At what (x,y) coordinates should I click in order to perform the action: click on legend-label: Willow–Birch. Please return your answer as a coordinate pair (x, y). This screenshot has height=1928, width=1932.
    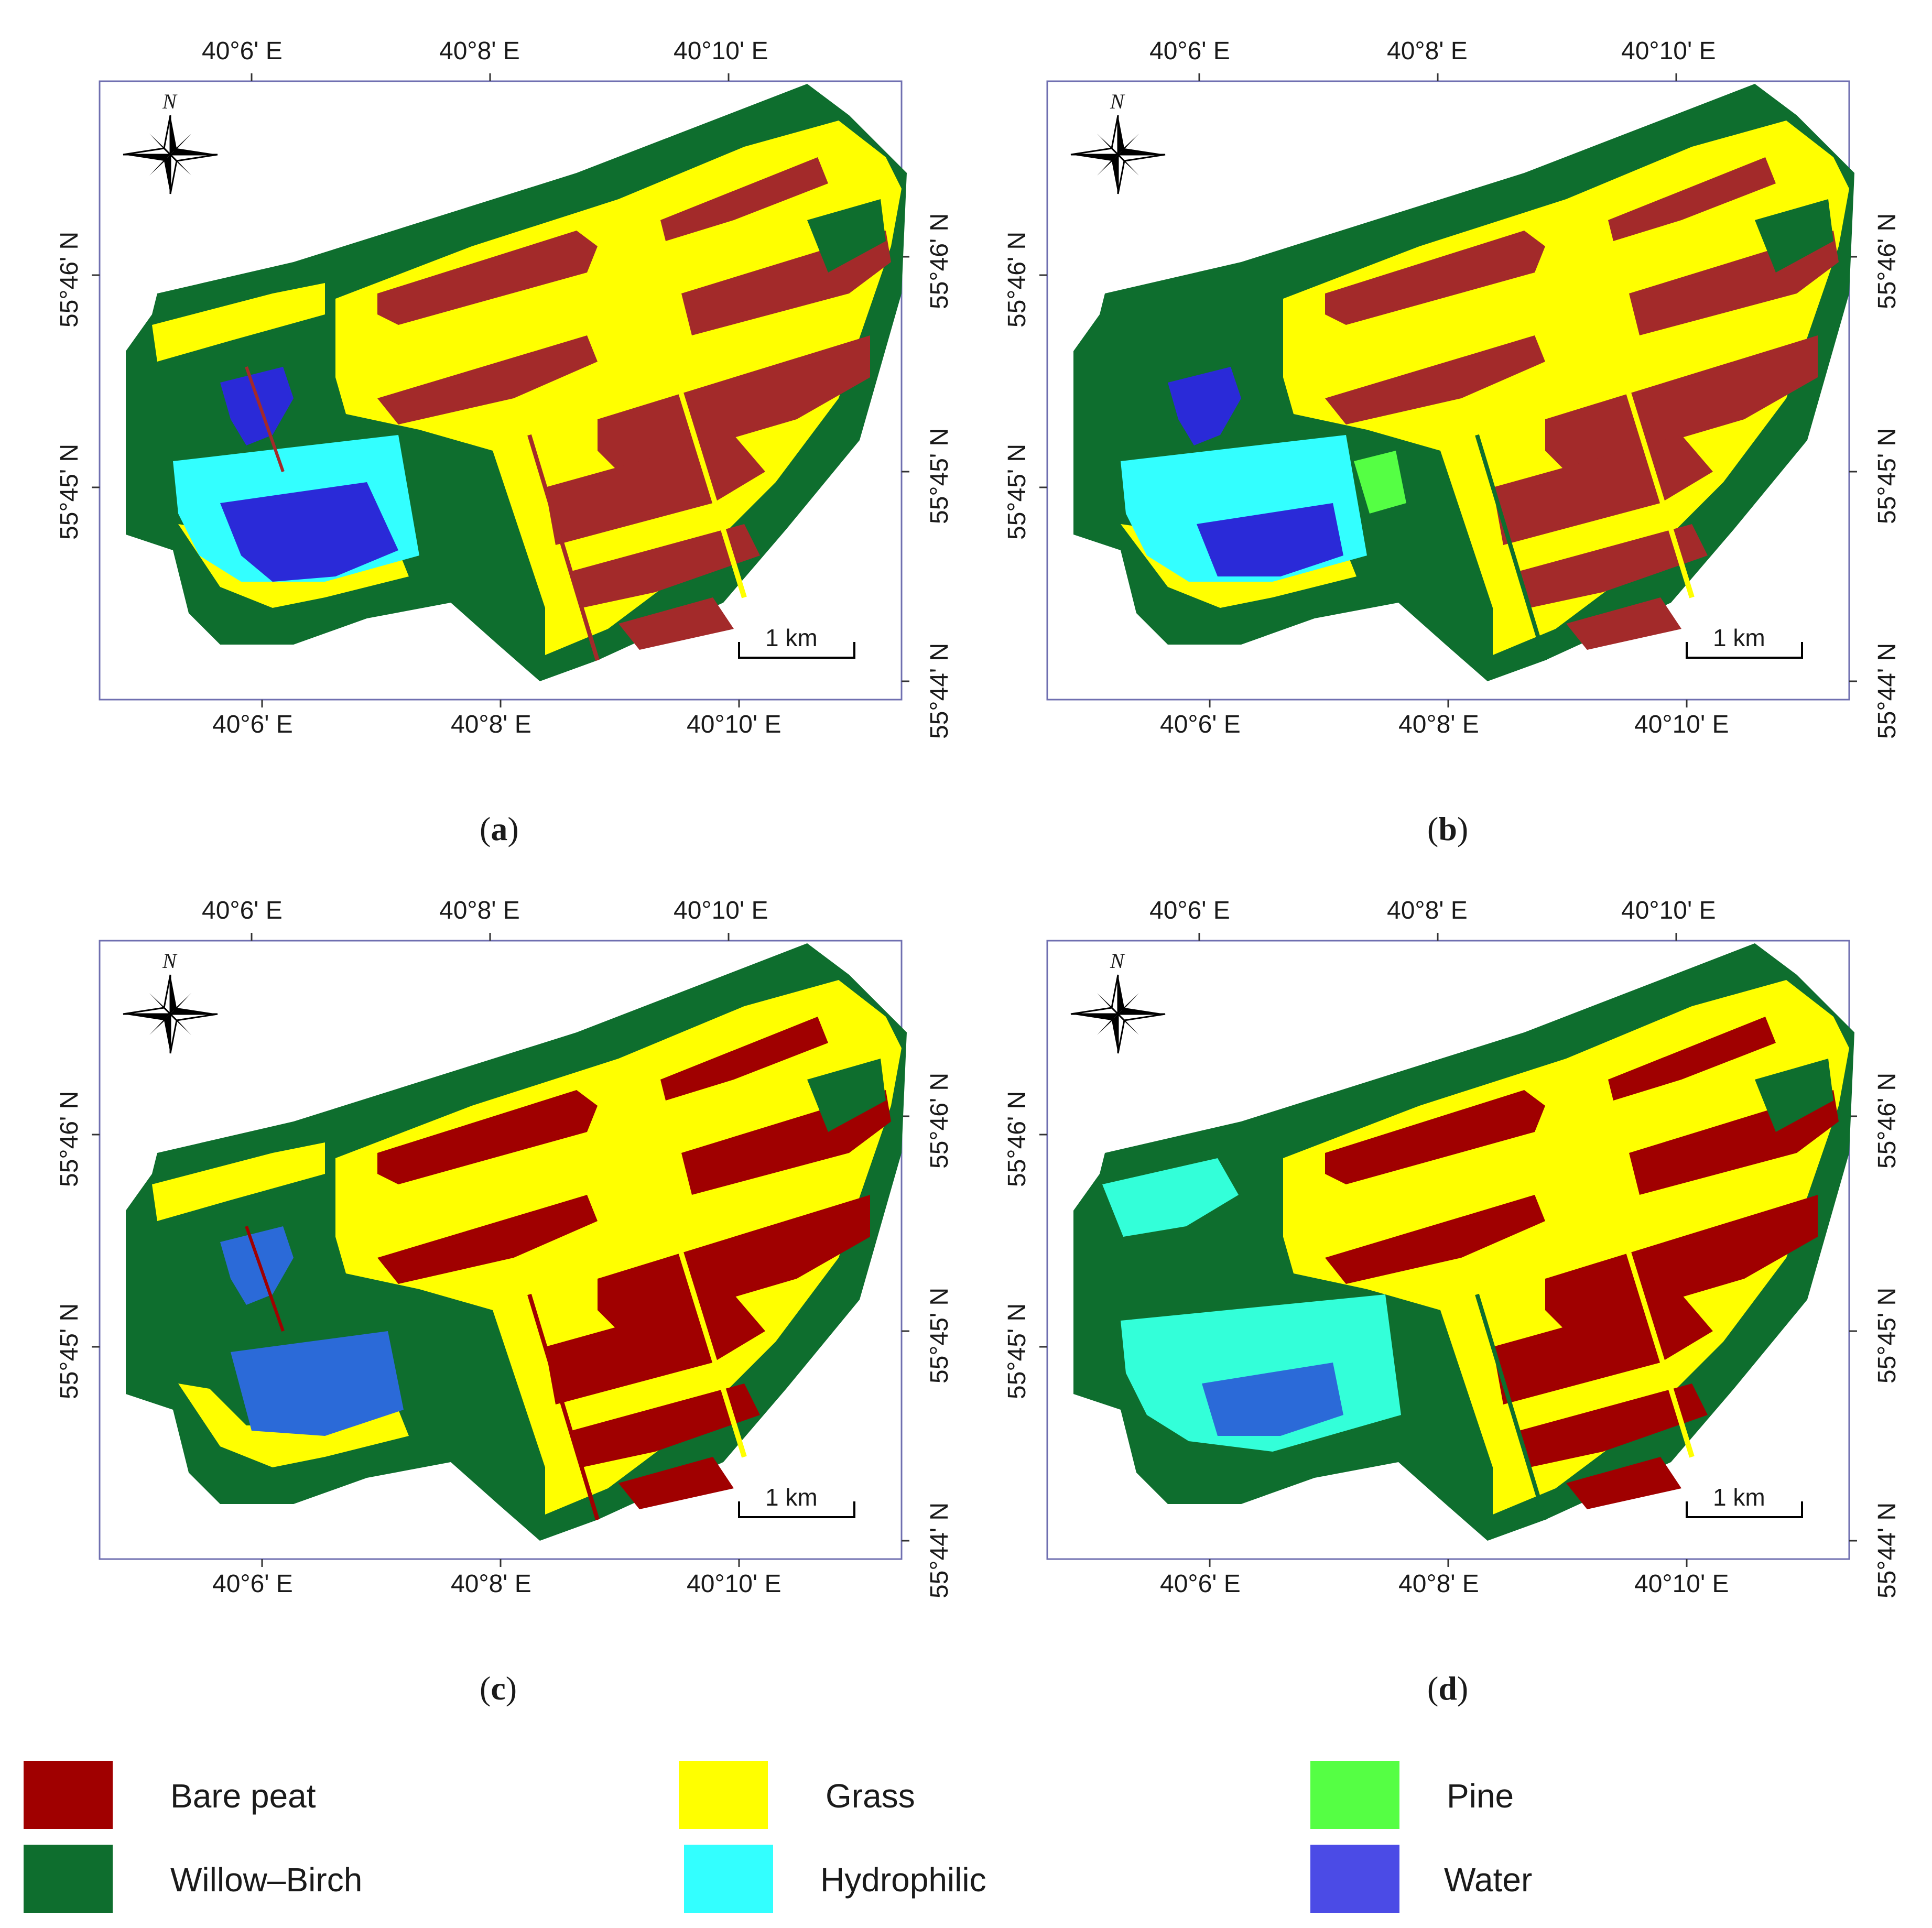
    Looking at the image, I should click on (267, 1880).